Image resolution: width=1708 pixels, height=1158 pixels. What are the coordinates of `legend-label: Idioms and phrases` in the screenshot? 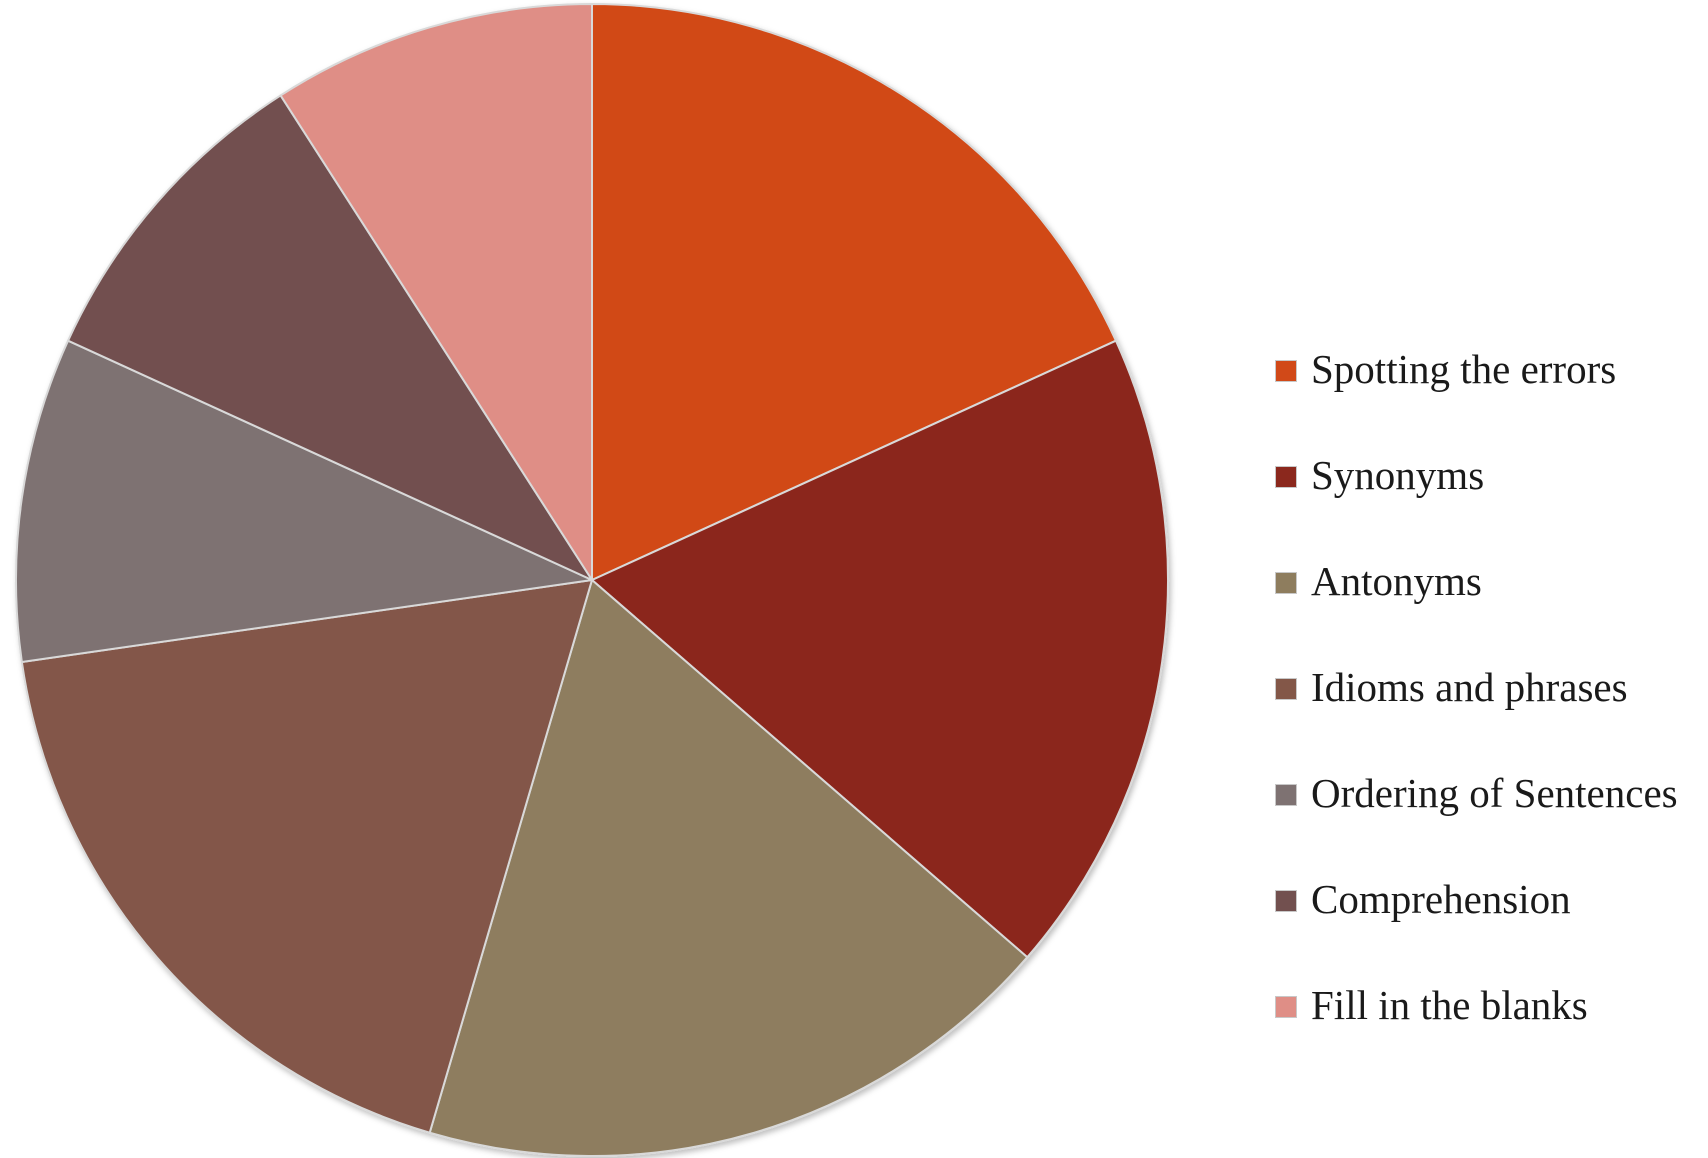 It's located at (1469, 687).